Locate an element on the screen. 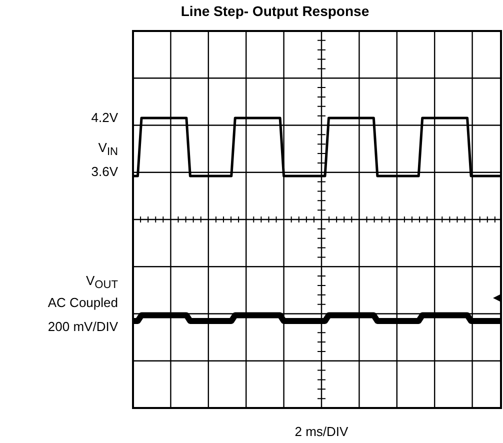  text: 3.6V is located at coordinates (104, 171).